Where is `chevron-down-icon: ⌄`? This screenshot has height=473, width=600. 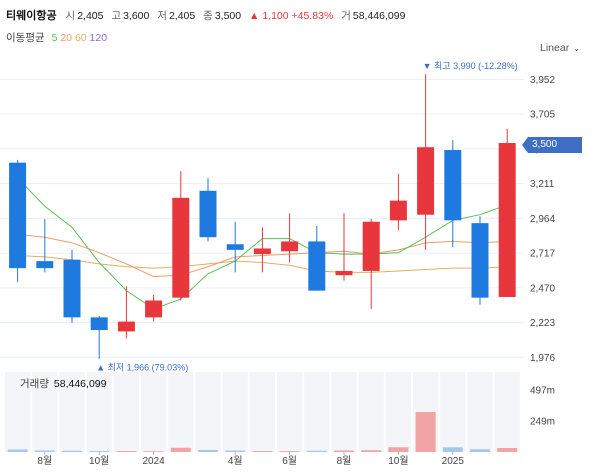 chevron-down-icon: ⌄ is located at coordinates (576, 48).